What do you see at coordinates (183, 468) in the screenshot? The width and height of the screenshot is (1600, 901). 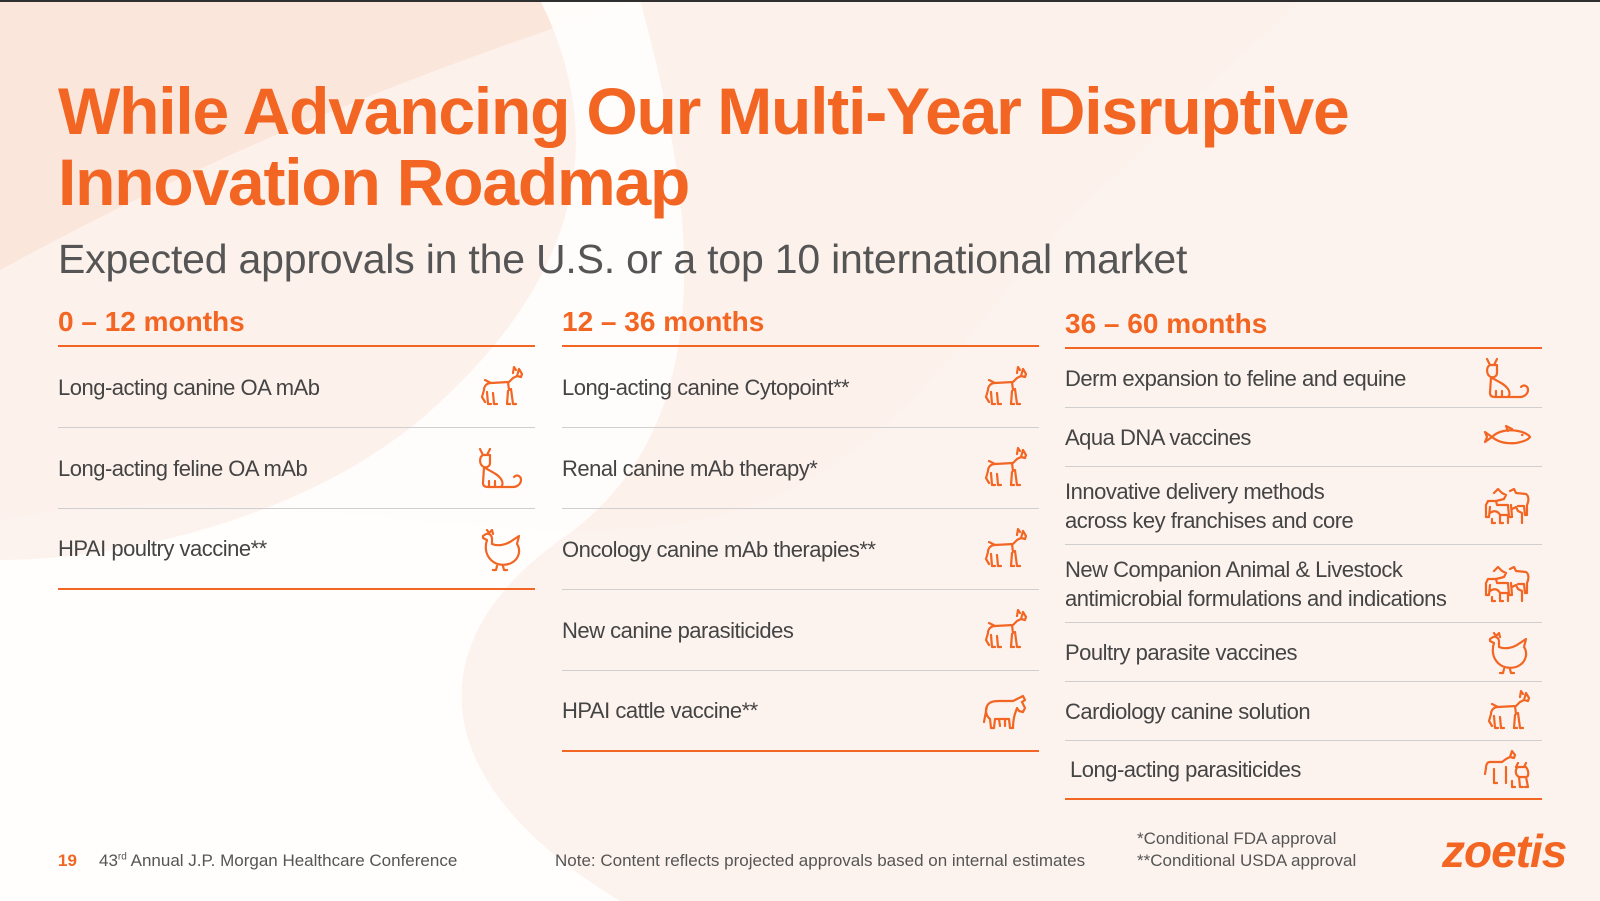 I see `item-label: Long-acting feline OA mAb` at bounding box center [183, 468].